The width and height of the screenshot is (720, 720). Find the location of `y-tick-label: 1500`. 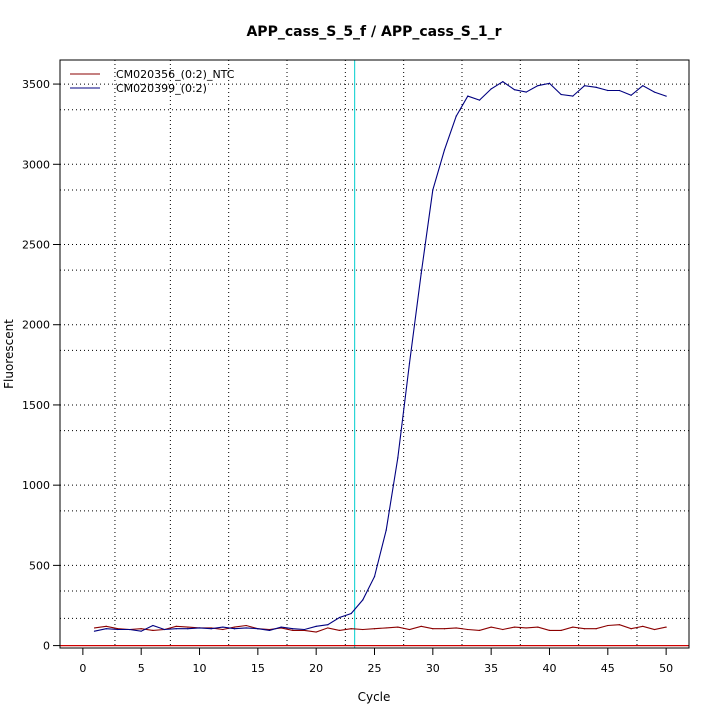

y-tick-label: 1500 is located at coordinates (36, 405).